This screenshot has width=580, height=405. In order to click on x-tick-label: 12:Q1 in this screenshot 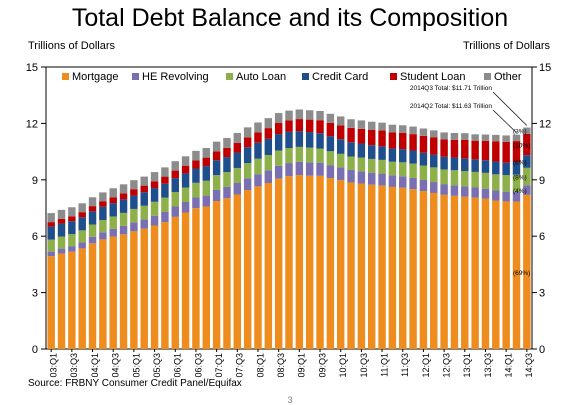, I will do `click(426, 365)`.